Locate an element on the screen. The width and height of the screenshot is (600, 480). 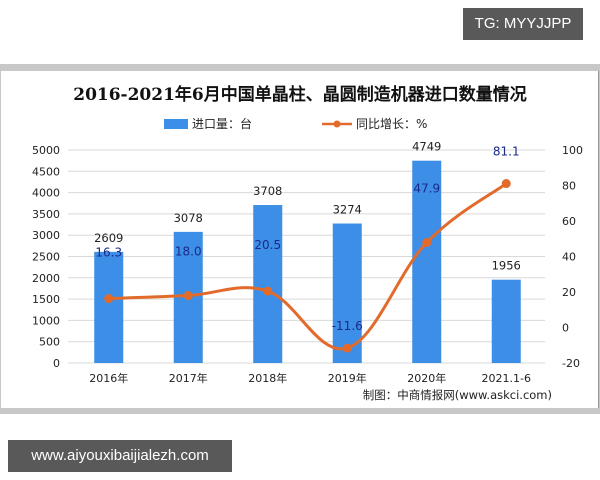
bar-value-label: 2609 is located at coordinates (108, 238).